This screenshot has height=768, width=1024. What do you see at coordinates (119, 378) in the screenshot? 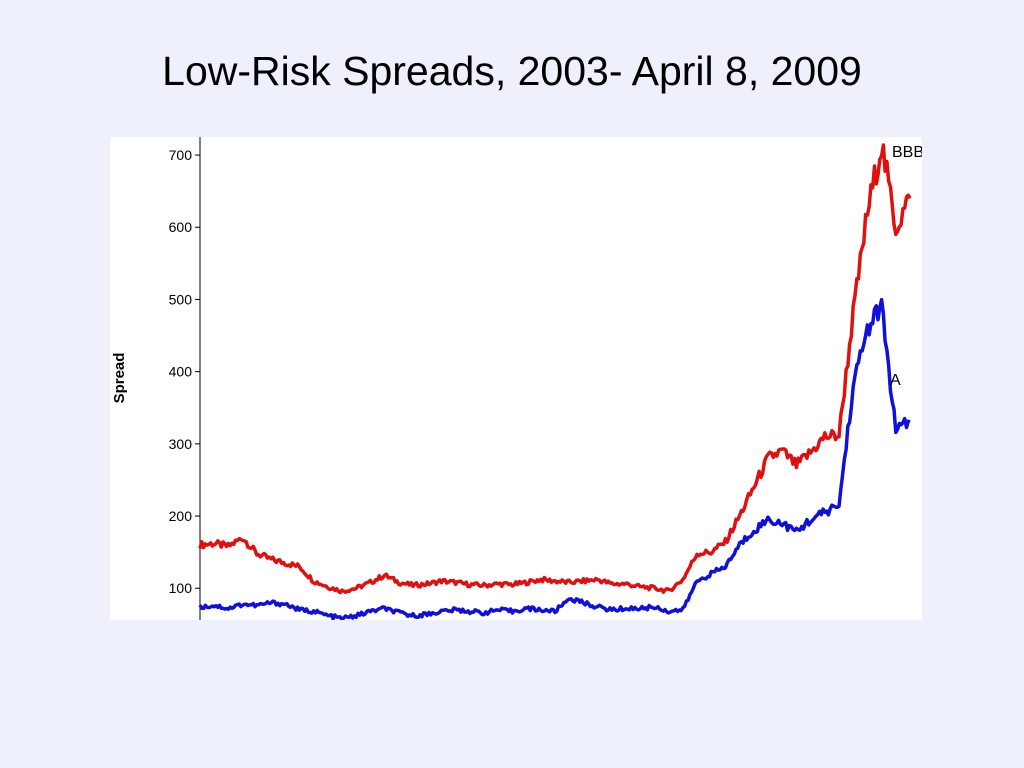
I see `y-axis-label: Spread` at bounding box center [119, 378].